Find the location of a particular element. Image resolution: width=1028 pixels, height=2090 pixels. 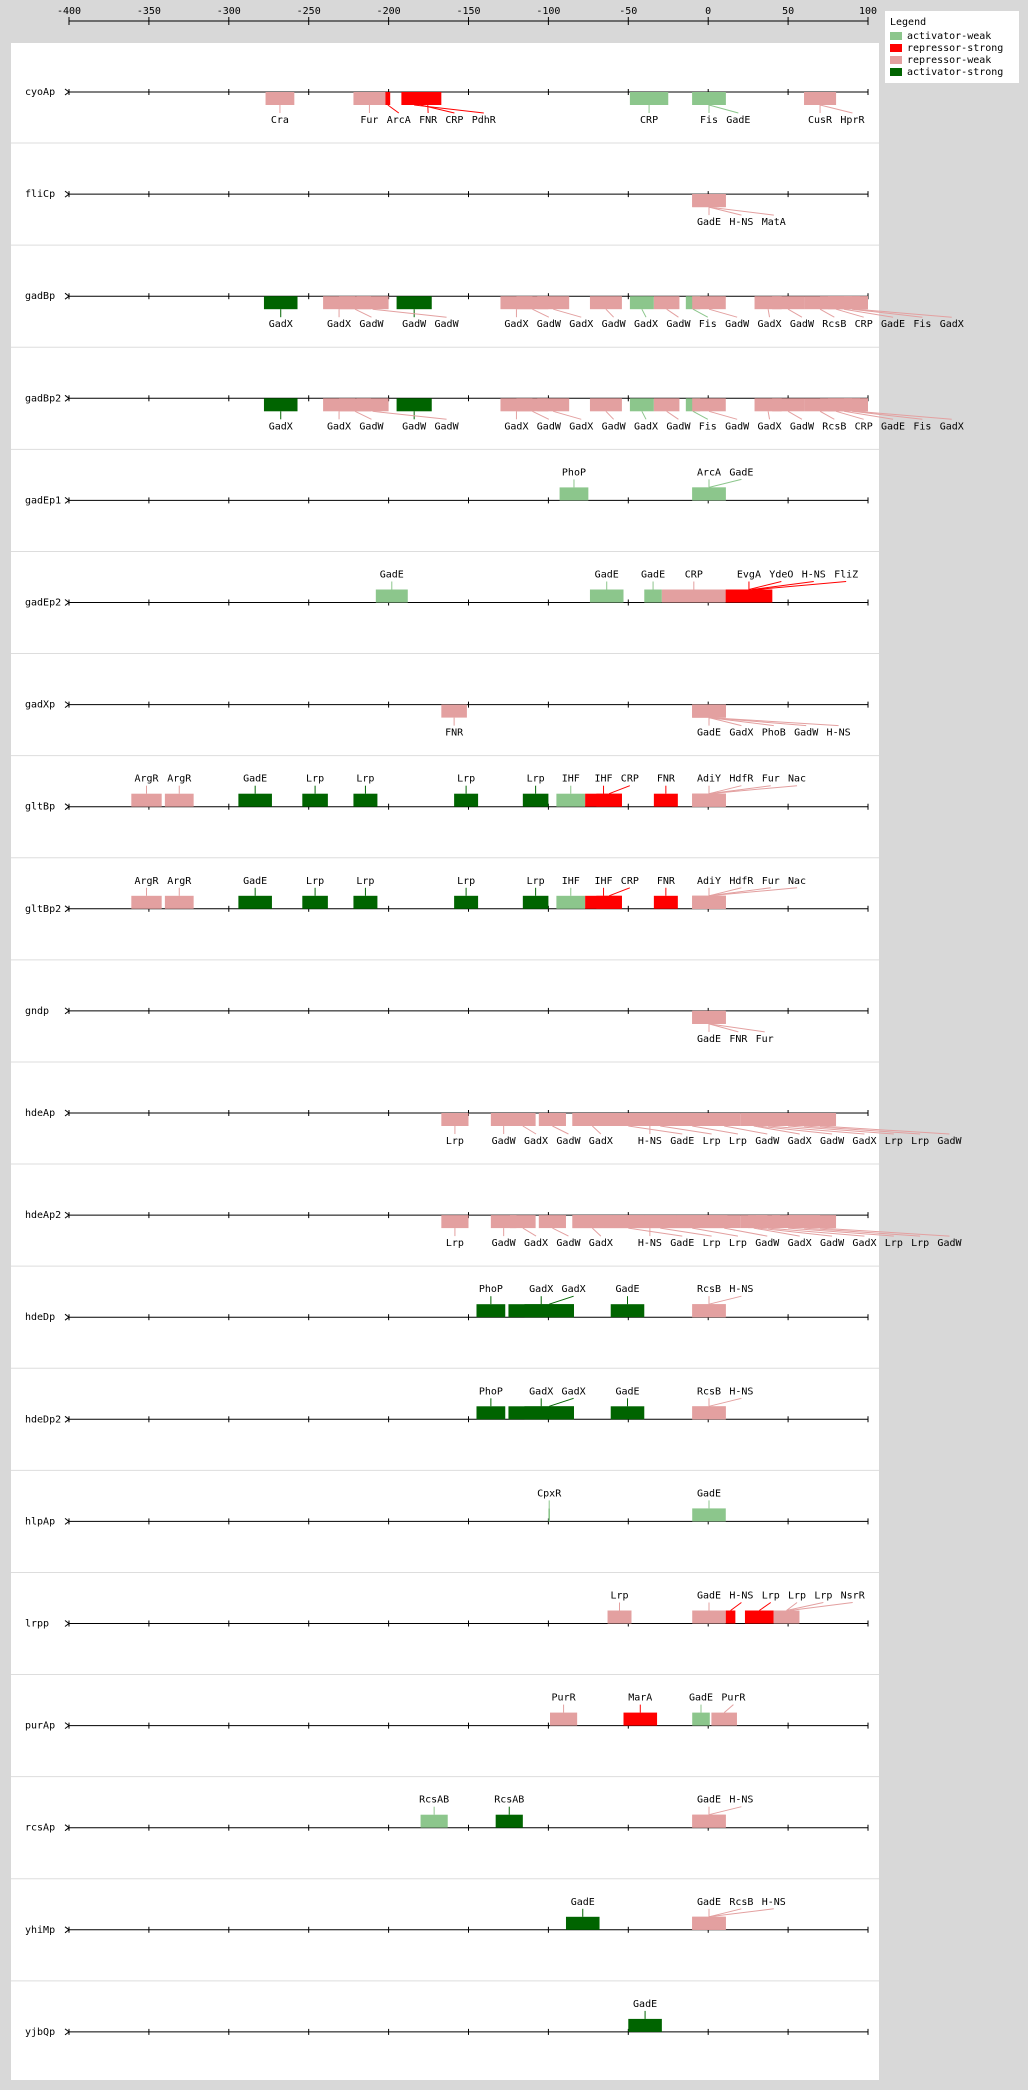

promoter-name: gadEp2 is located at coordinates (43, 603).